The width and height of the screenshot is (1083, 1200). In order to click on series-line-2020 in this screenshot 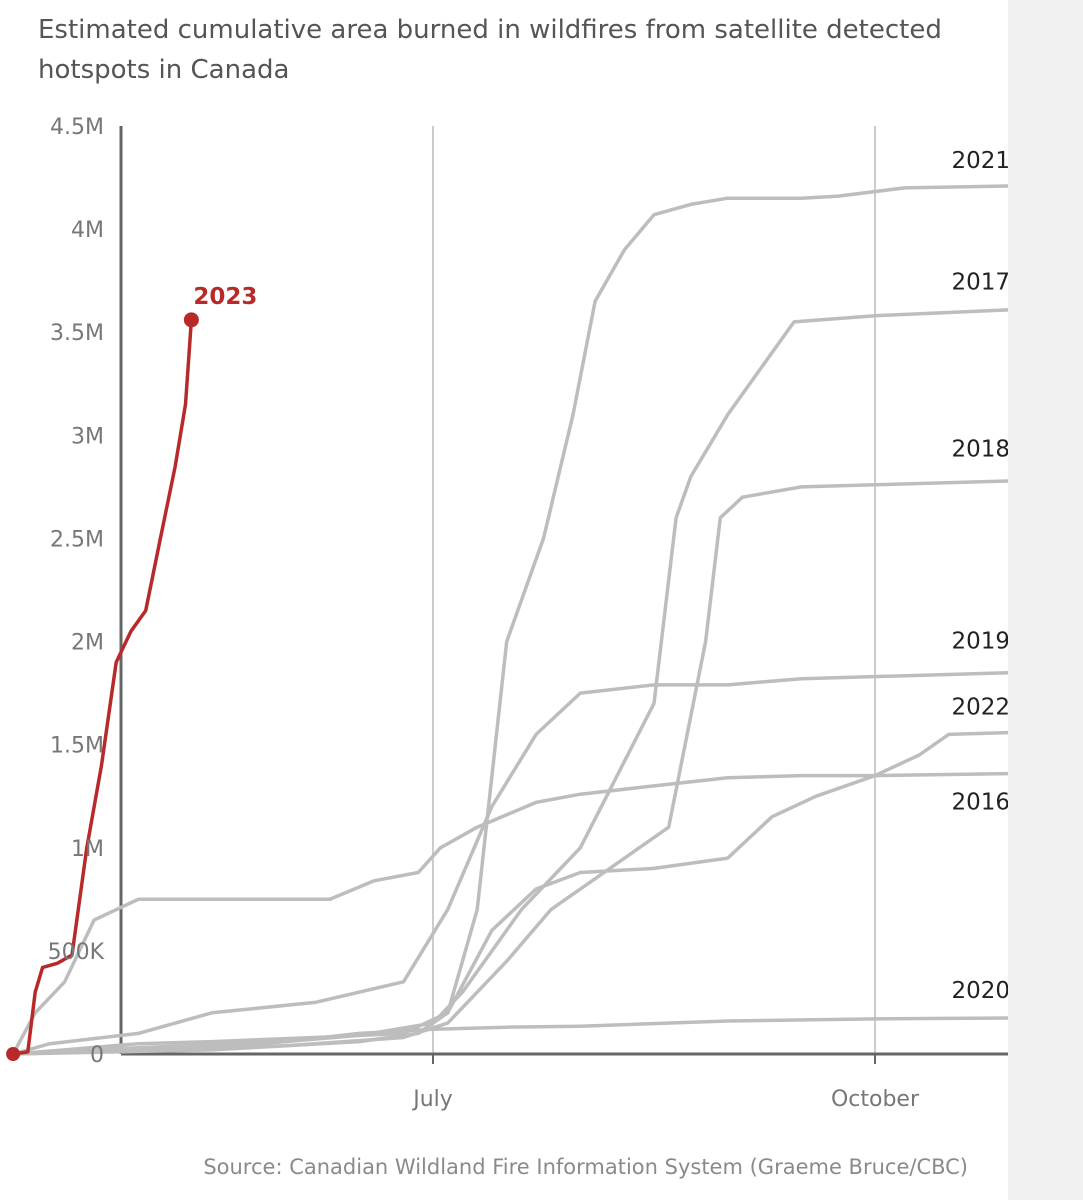, I will do `click(509, 1036)`.